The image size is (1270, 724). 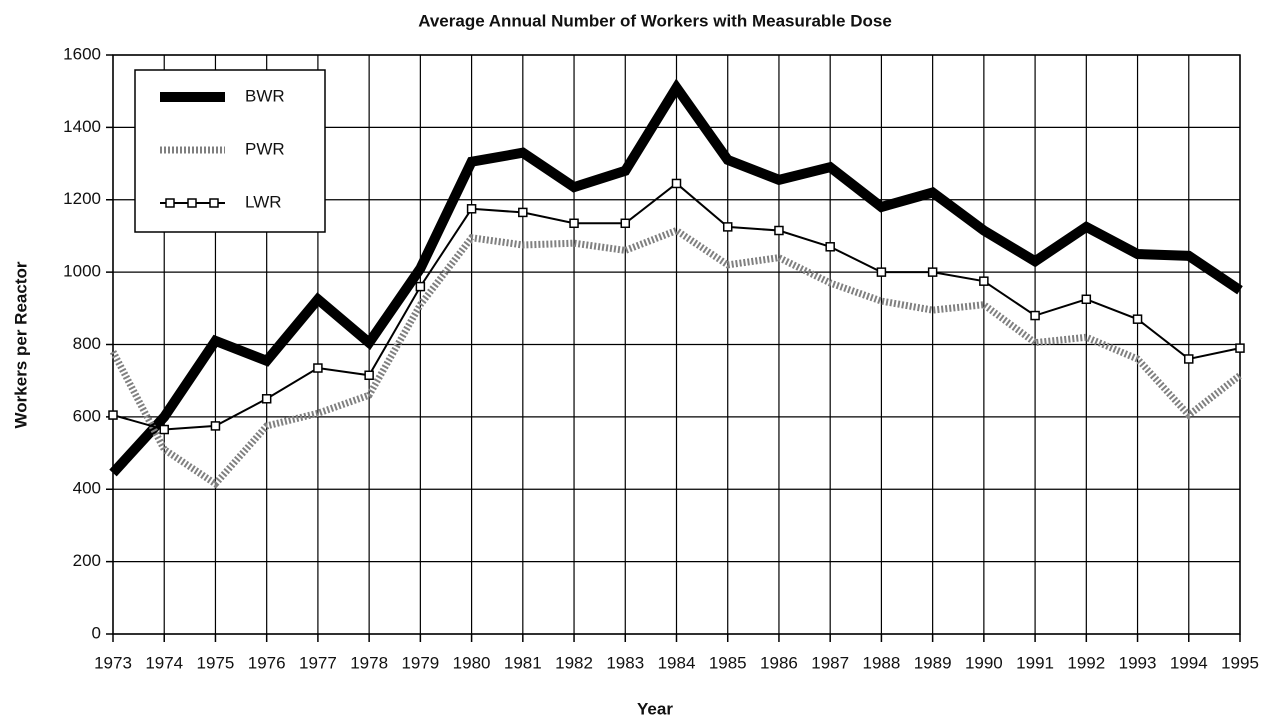 I want to click on x-tick-label: 1991, so click(x=1035, y=662).